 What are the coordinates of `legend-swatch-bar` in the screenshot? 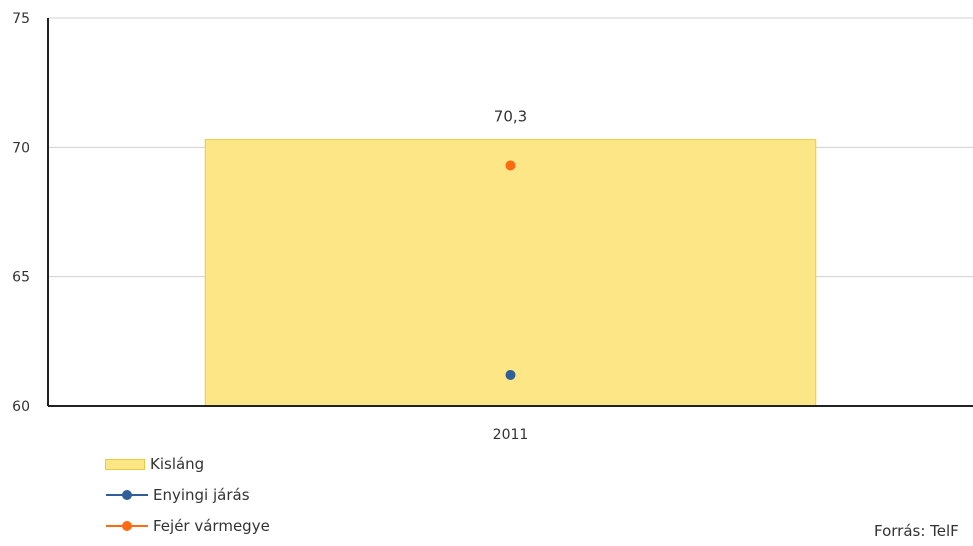 It's located at (125, 464).